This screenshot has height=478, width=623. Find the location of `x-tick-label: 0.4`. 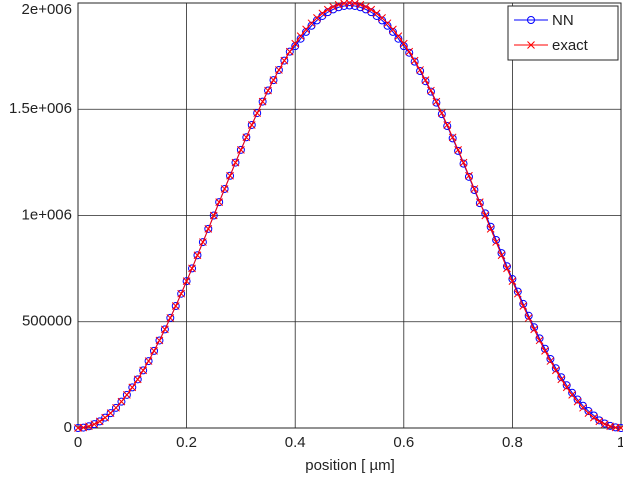

x-tick-label: 0.4 is located at coordinates (295, 442).